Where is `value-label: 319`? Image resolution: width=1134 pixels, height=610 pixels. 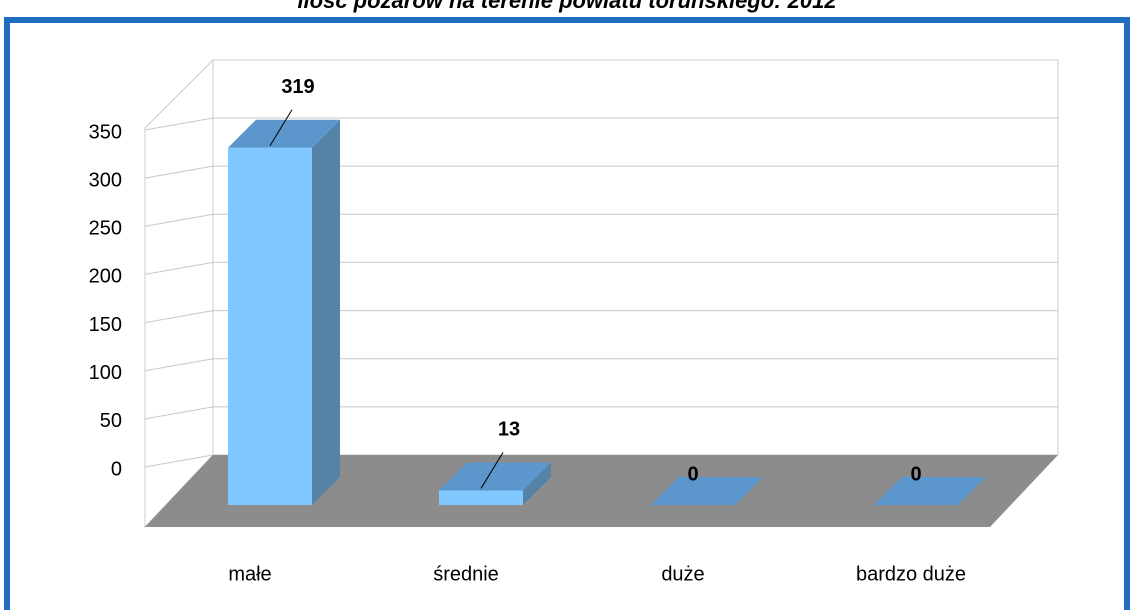
value-label: 319 is located at coordinates (297, 87).